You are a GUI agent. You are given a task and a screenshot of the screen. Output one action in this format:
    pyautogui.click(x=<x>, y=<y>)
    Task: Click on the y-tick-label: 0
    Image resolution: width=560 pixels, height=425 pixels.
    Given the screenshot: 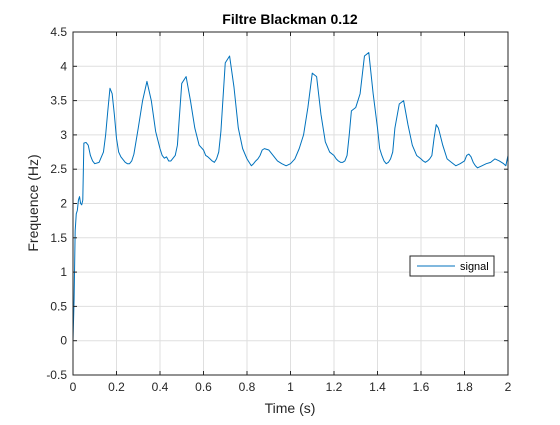 What is the action you would take?
    pyautogui.click(x=63, y=341)
    